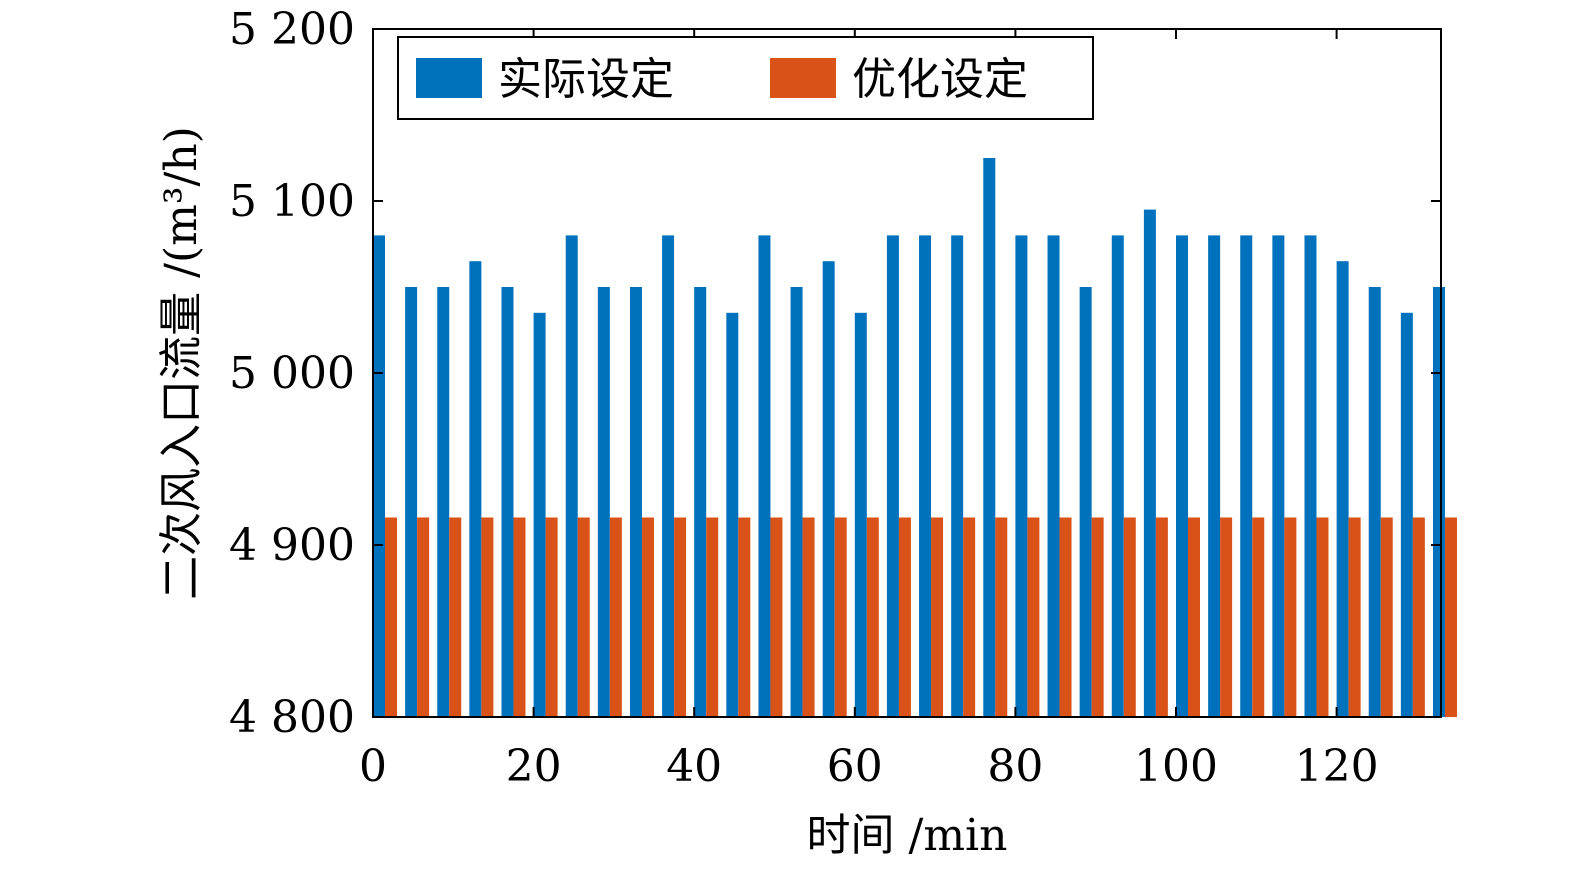 This screenshot has height=871, width=1575. I want to click on x-tick-label-0: 0, so click(373, 766).